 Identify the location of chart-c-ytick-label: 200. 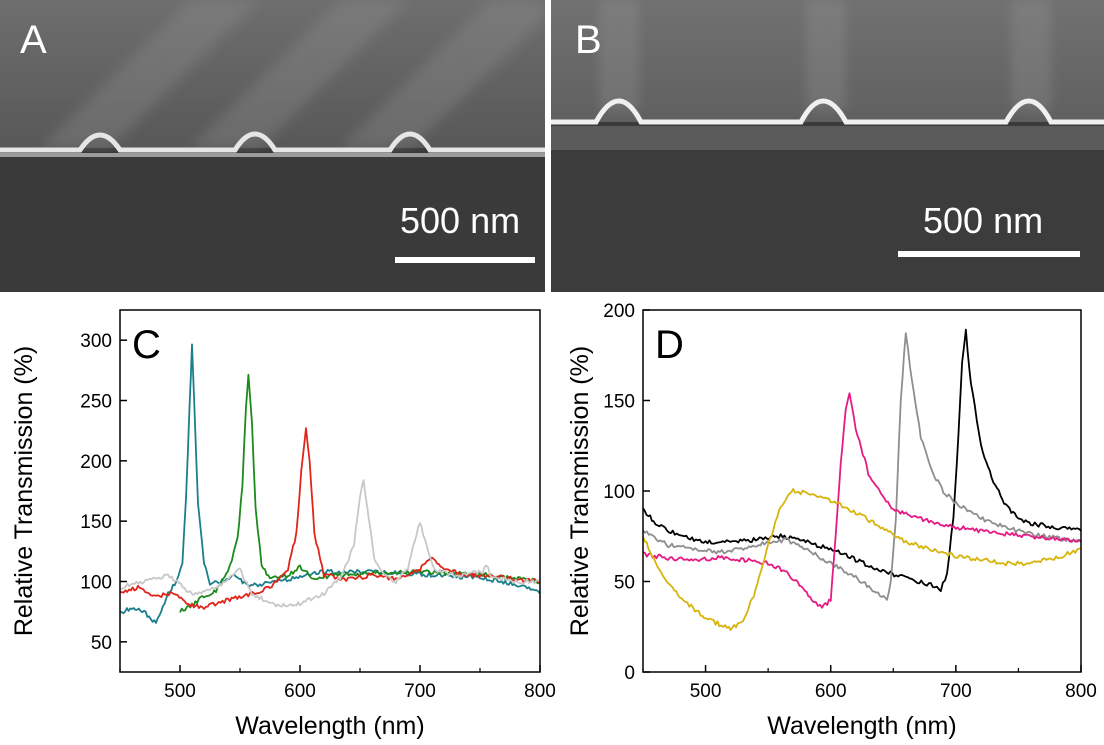
(96, 462).